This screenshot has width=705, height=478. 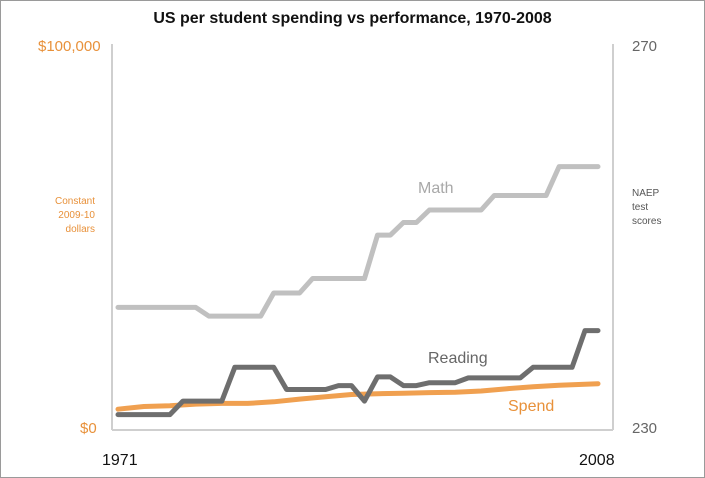 I want to click on right-axis-label-line-3: scores, so click(x=647, y=221).